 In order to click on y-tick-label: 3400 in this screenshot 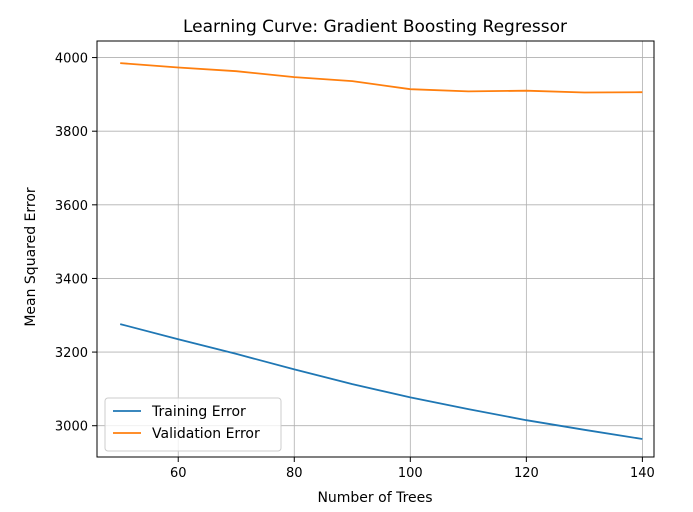, I will do `click(71, 279)`.